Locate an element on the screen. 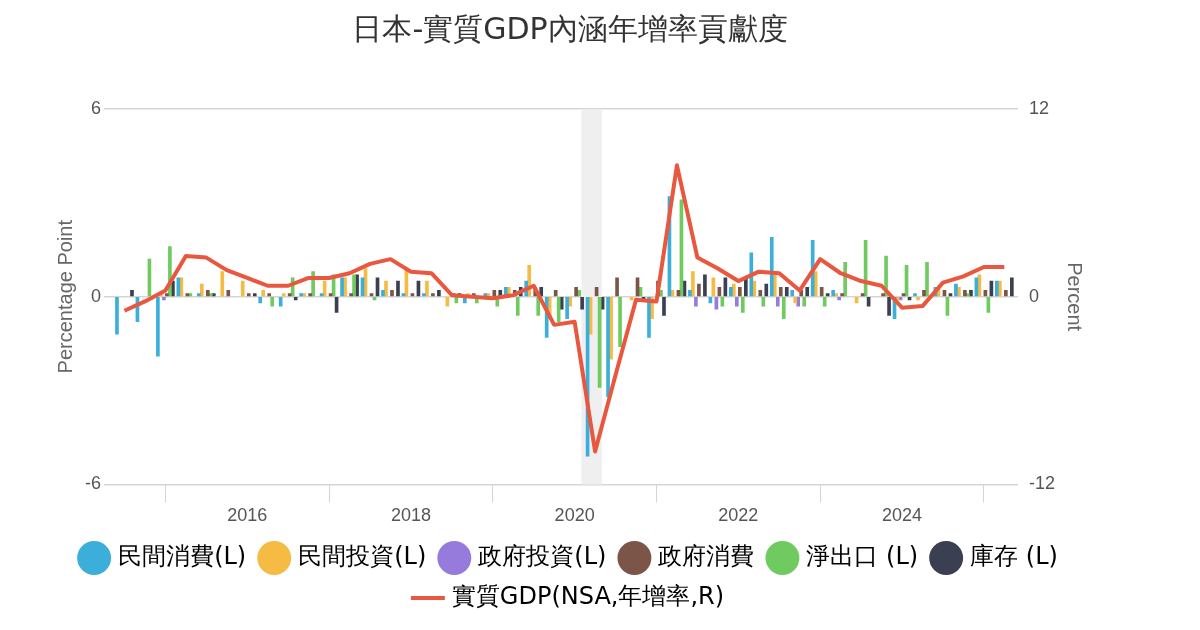 The width and height of the screenshot is (1200, 630). y2-tick-label: 0 is located at coordinates (1033, 295).